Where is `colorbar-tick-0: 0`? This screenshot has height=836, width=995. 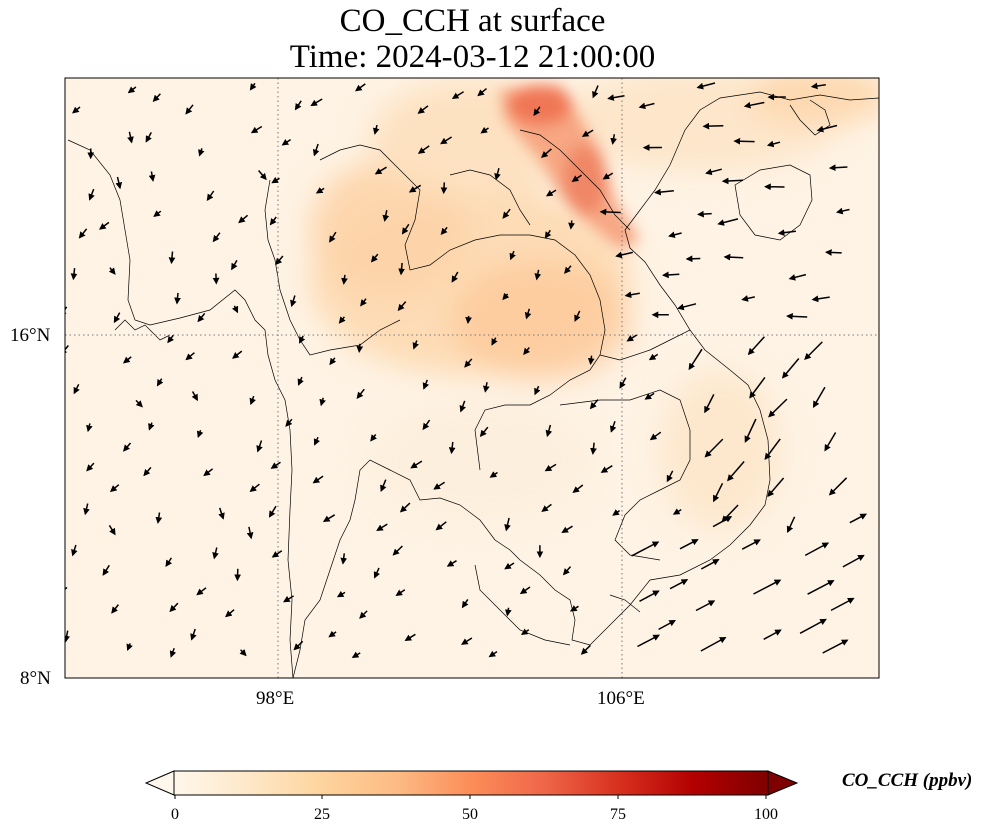 colorbar-tick-0: 0 is located at coordinates (175, 814).